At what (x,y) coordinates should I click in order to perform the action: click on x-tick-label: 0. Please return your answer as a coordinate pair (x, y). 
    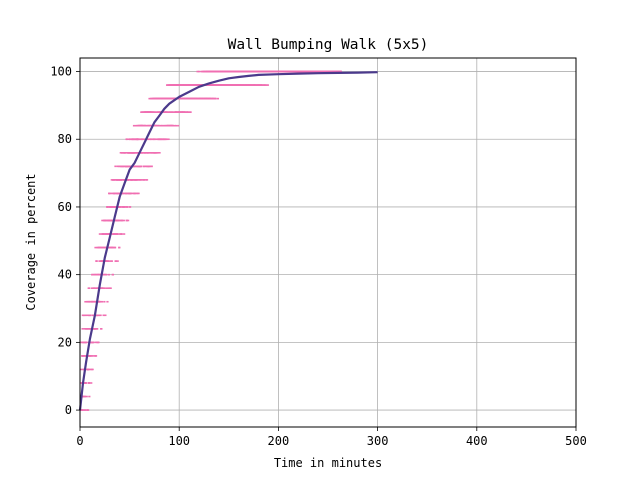
    Looking at the image, I should click on (79, 441).